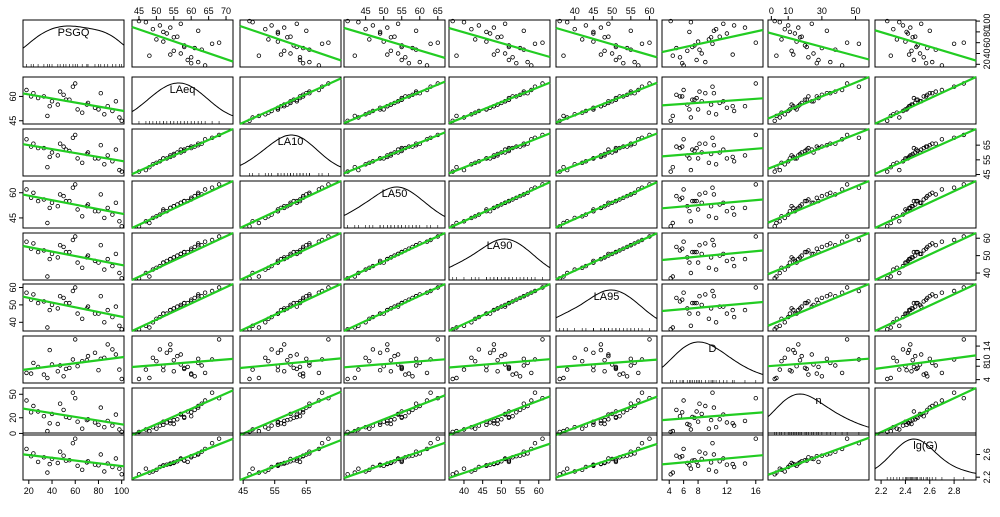 Image resolution: width=1000 pixels, height=517 pixels. Describe the element at coordinates (712, 411) in the screenshot. I see `panel-n-d` at that location.